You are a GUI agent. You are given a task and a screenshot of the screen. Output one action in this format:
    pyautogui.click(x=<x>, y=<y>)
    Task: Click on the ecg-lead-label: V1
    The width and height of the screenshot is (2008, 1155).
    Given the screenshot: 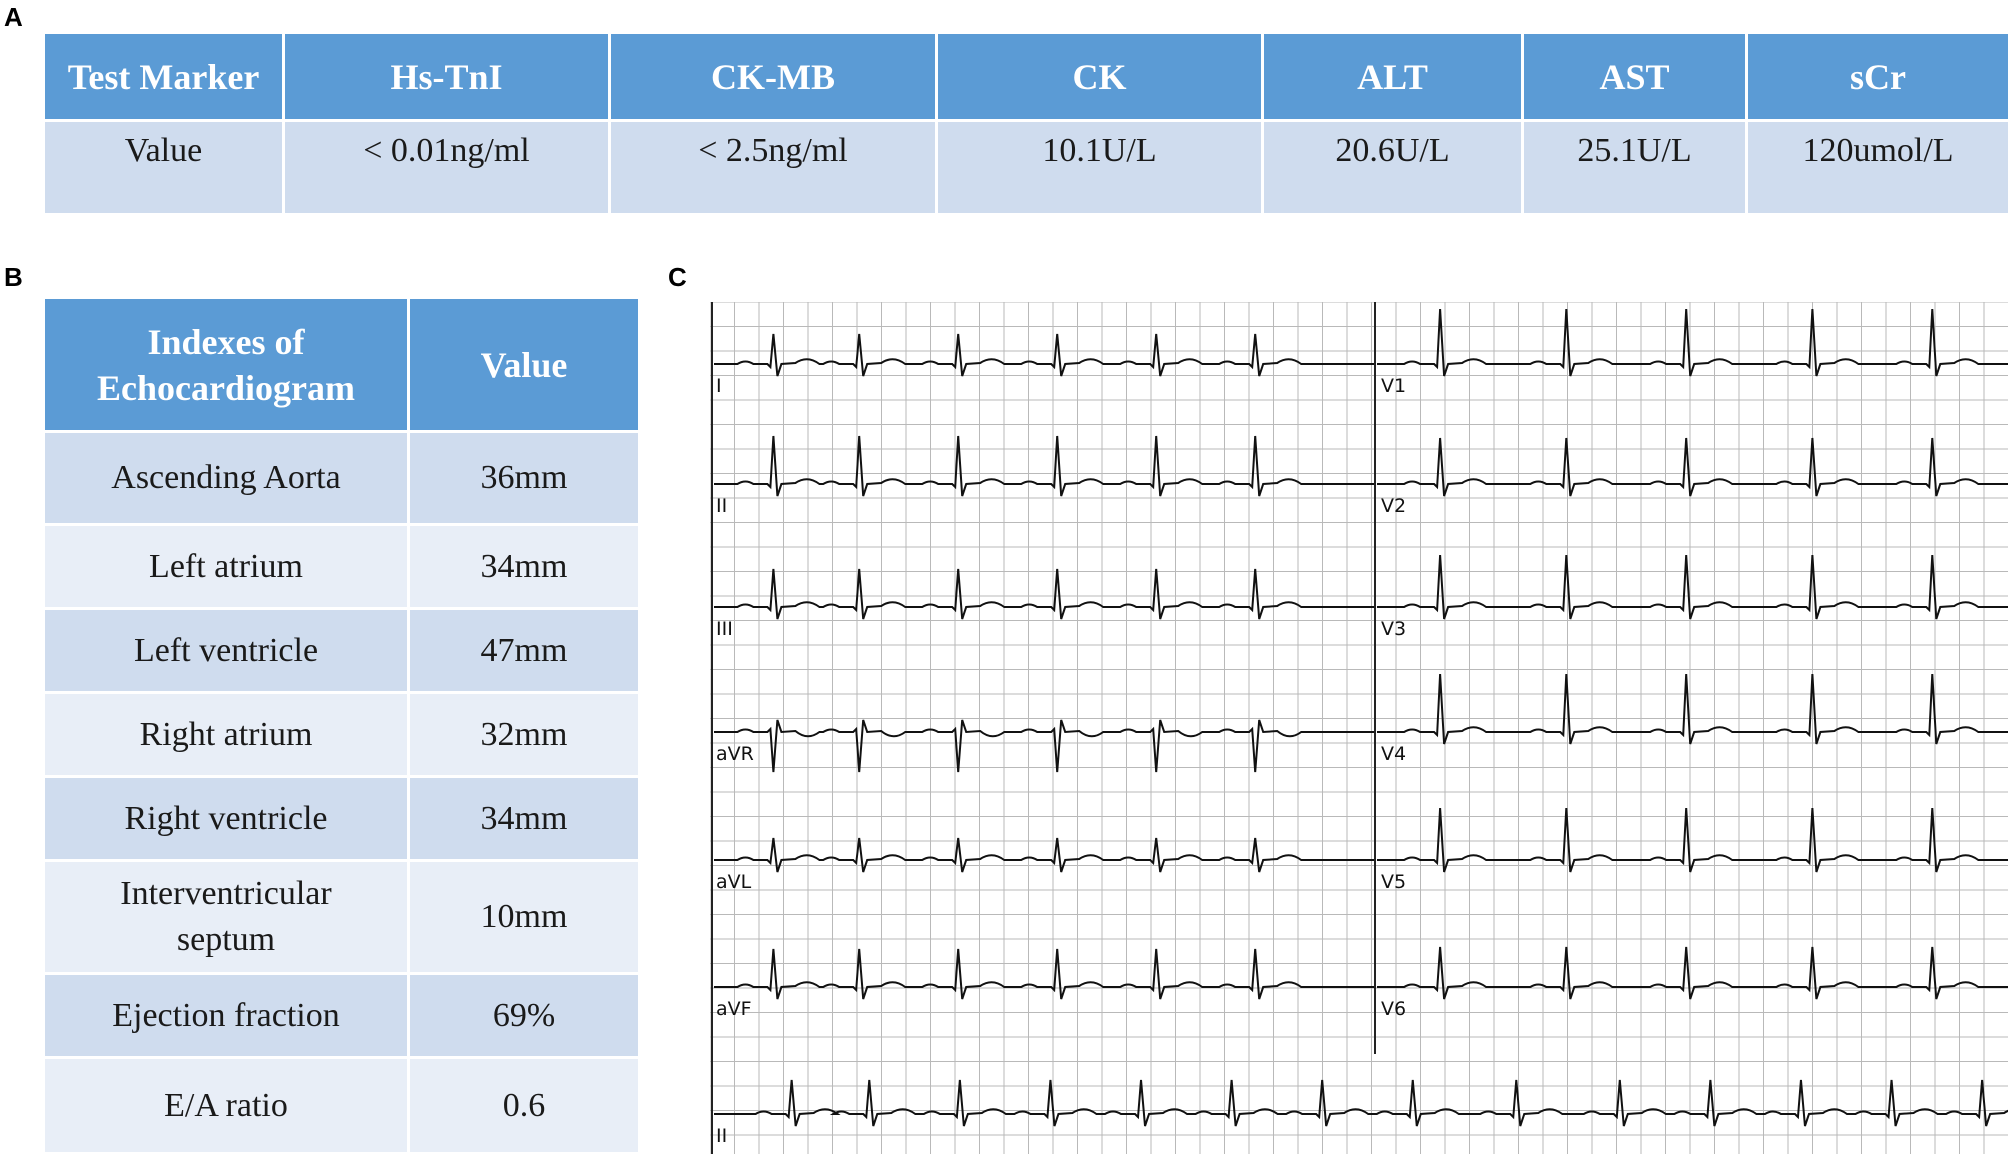 What is the action you would take?
    pyautogui.click(x=1393, y=386)
    